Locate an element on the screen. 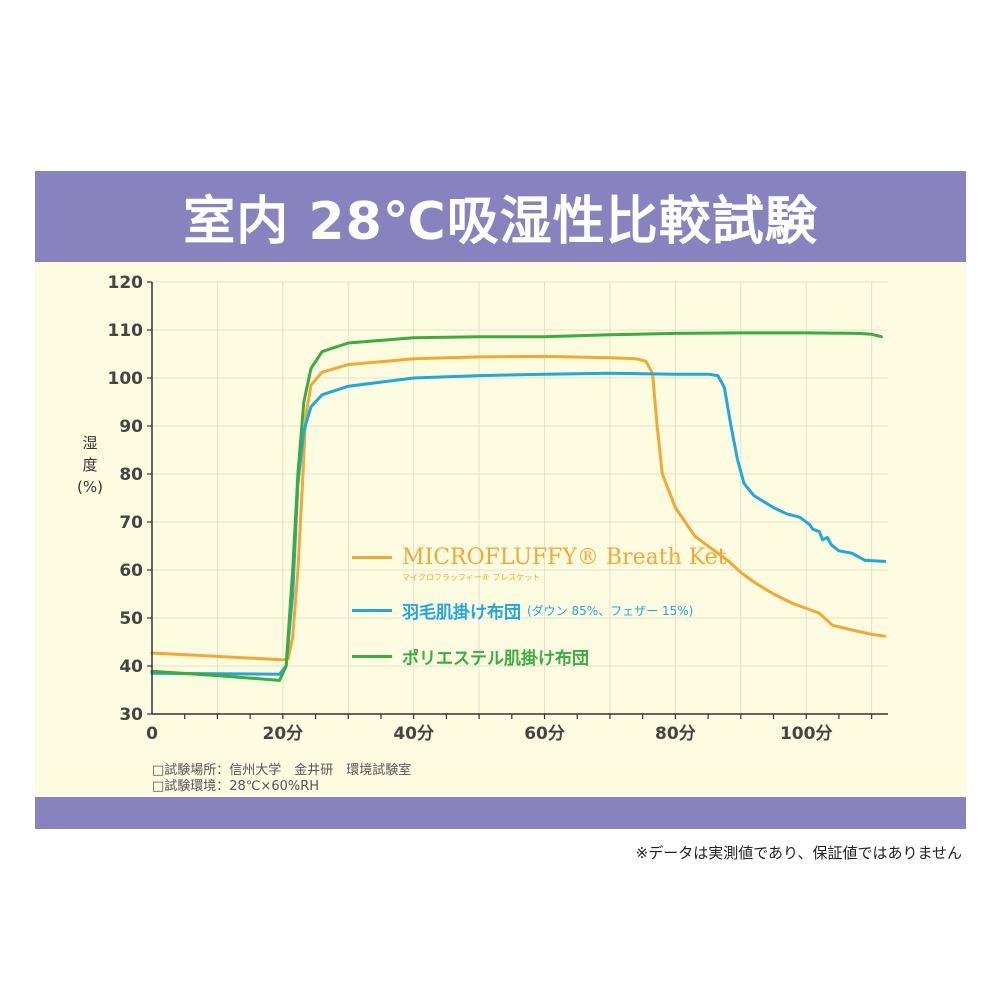 Image resolution: width=1000 pixels, height=1000 pixels. y-tick-label: 100 is located at coordinates (126, 379).